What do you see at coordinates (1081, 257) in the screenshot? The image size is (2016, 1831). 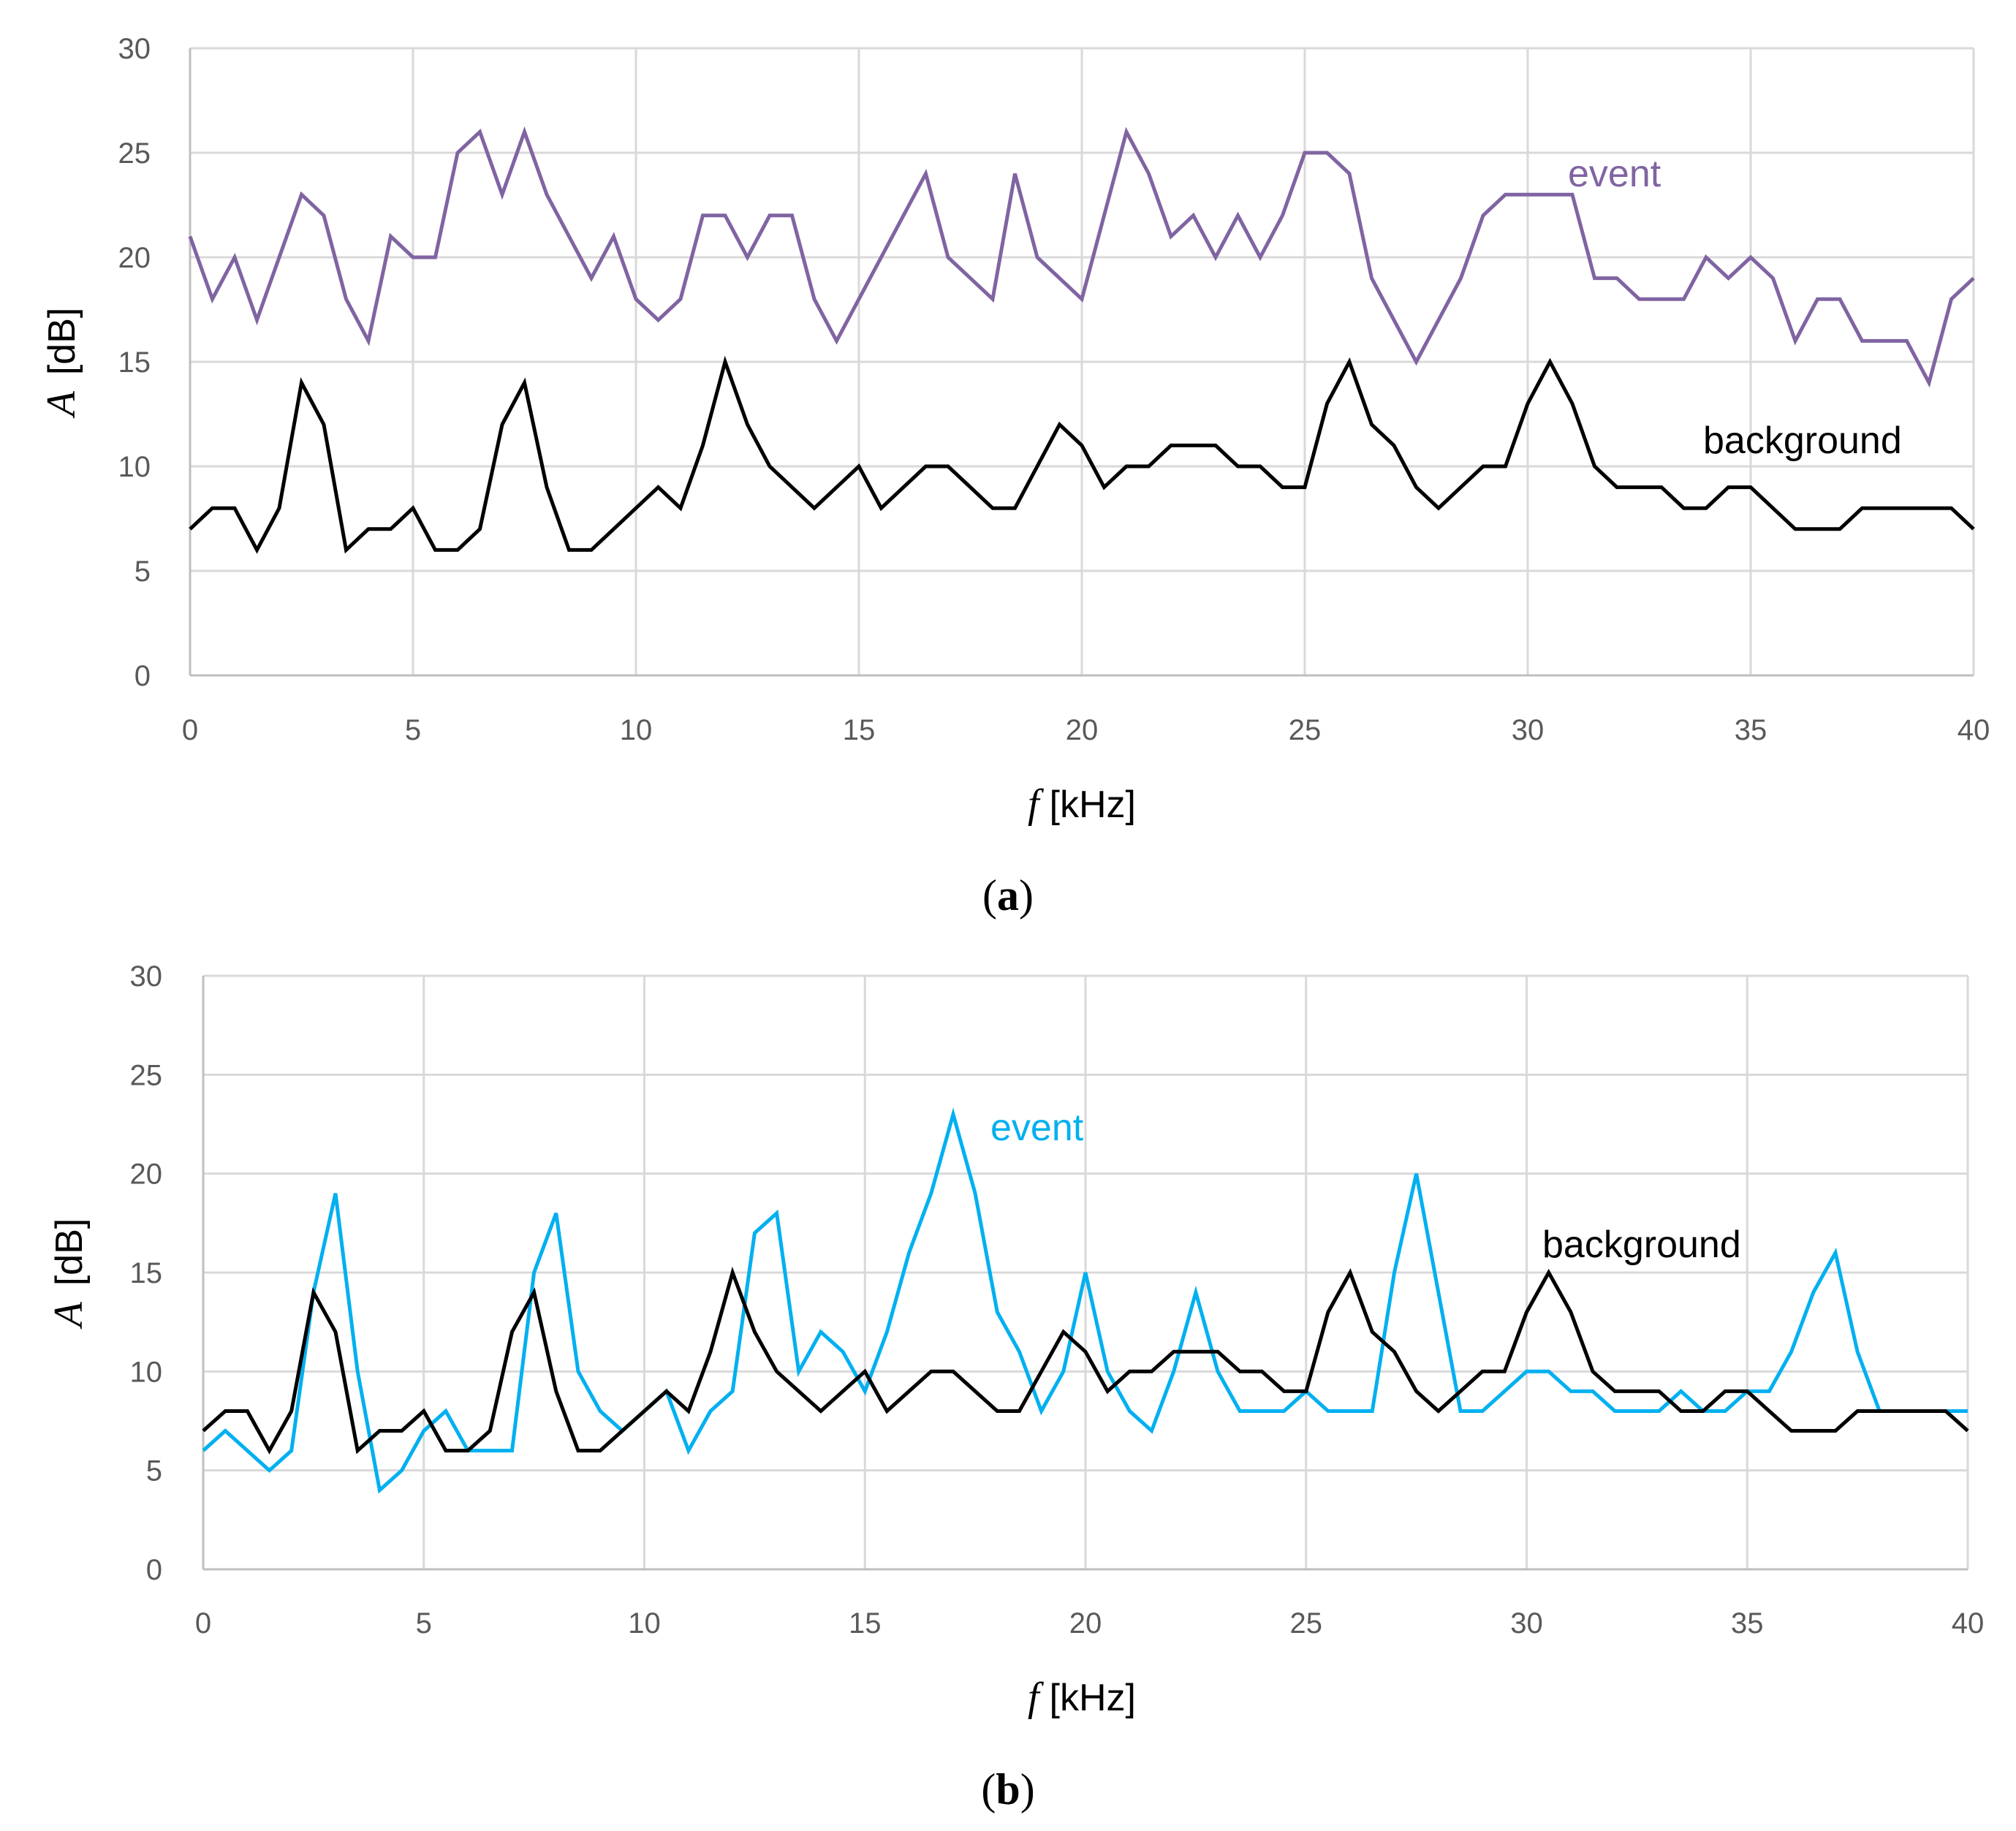 I see `series-line-event` at bounding box center [1081, 257].